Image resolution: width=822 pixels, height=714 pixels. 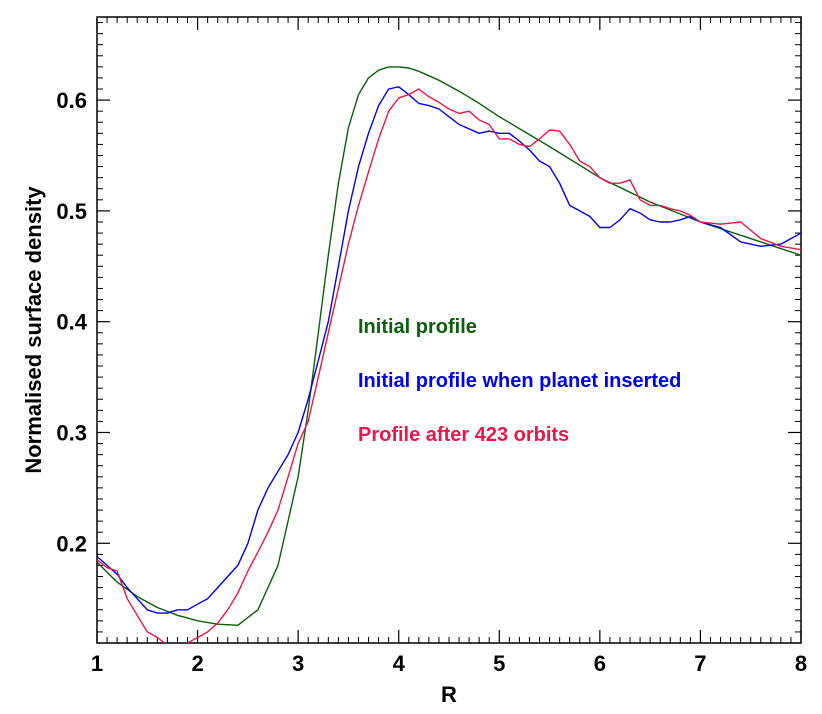 What do you see at coordinates (71, 100) in the screenshot?
I see `y-tick-label: 0.6` at bounding box center [71, 100].